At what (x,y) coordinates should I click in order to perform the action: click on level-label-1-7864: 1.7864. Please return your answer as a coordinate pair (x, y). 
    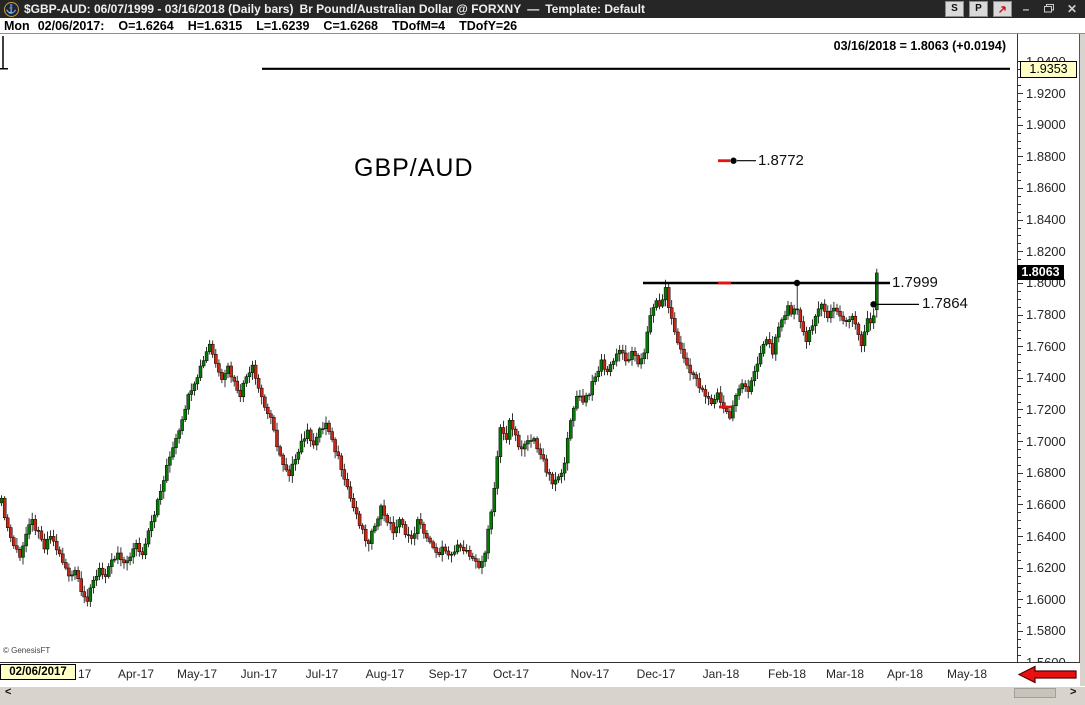
    Looking at the image, I should click on (945, 303).